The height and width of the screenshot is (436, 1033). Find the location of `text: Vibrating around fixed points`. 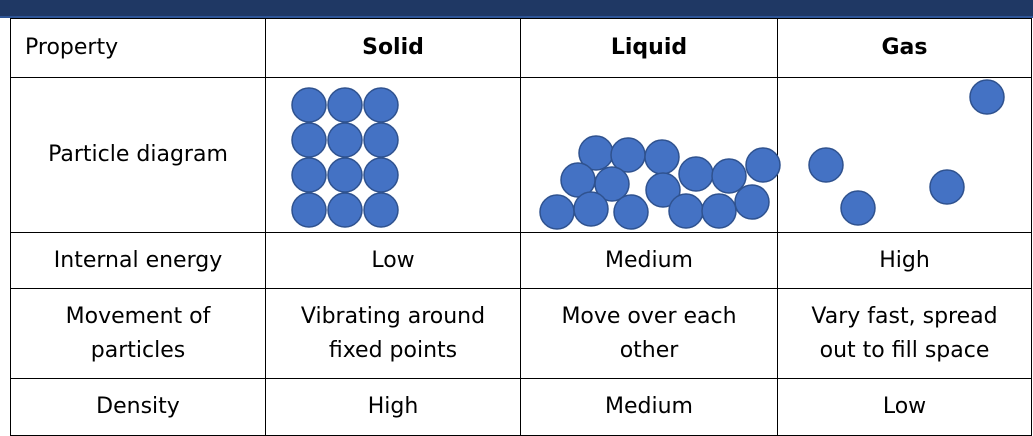

text: Vibrating around fixed points is located at coordinates (393, 333).